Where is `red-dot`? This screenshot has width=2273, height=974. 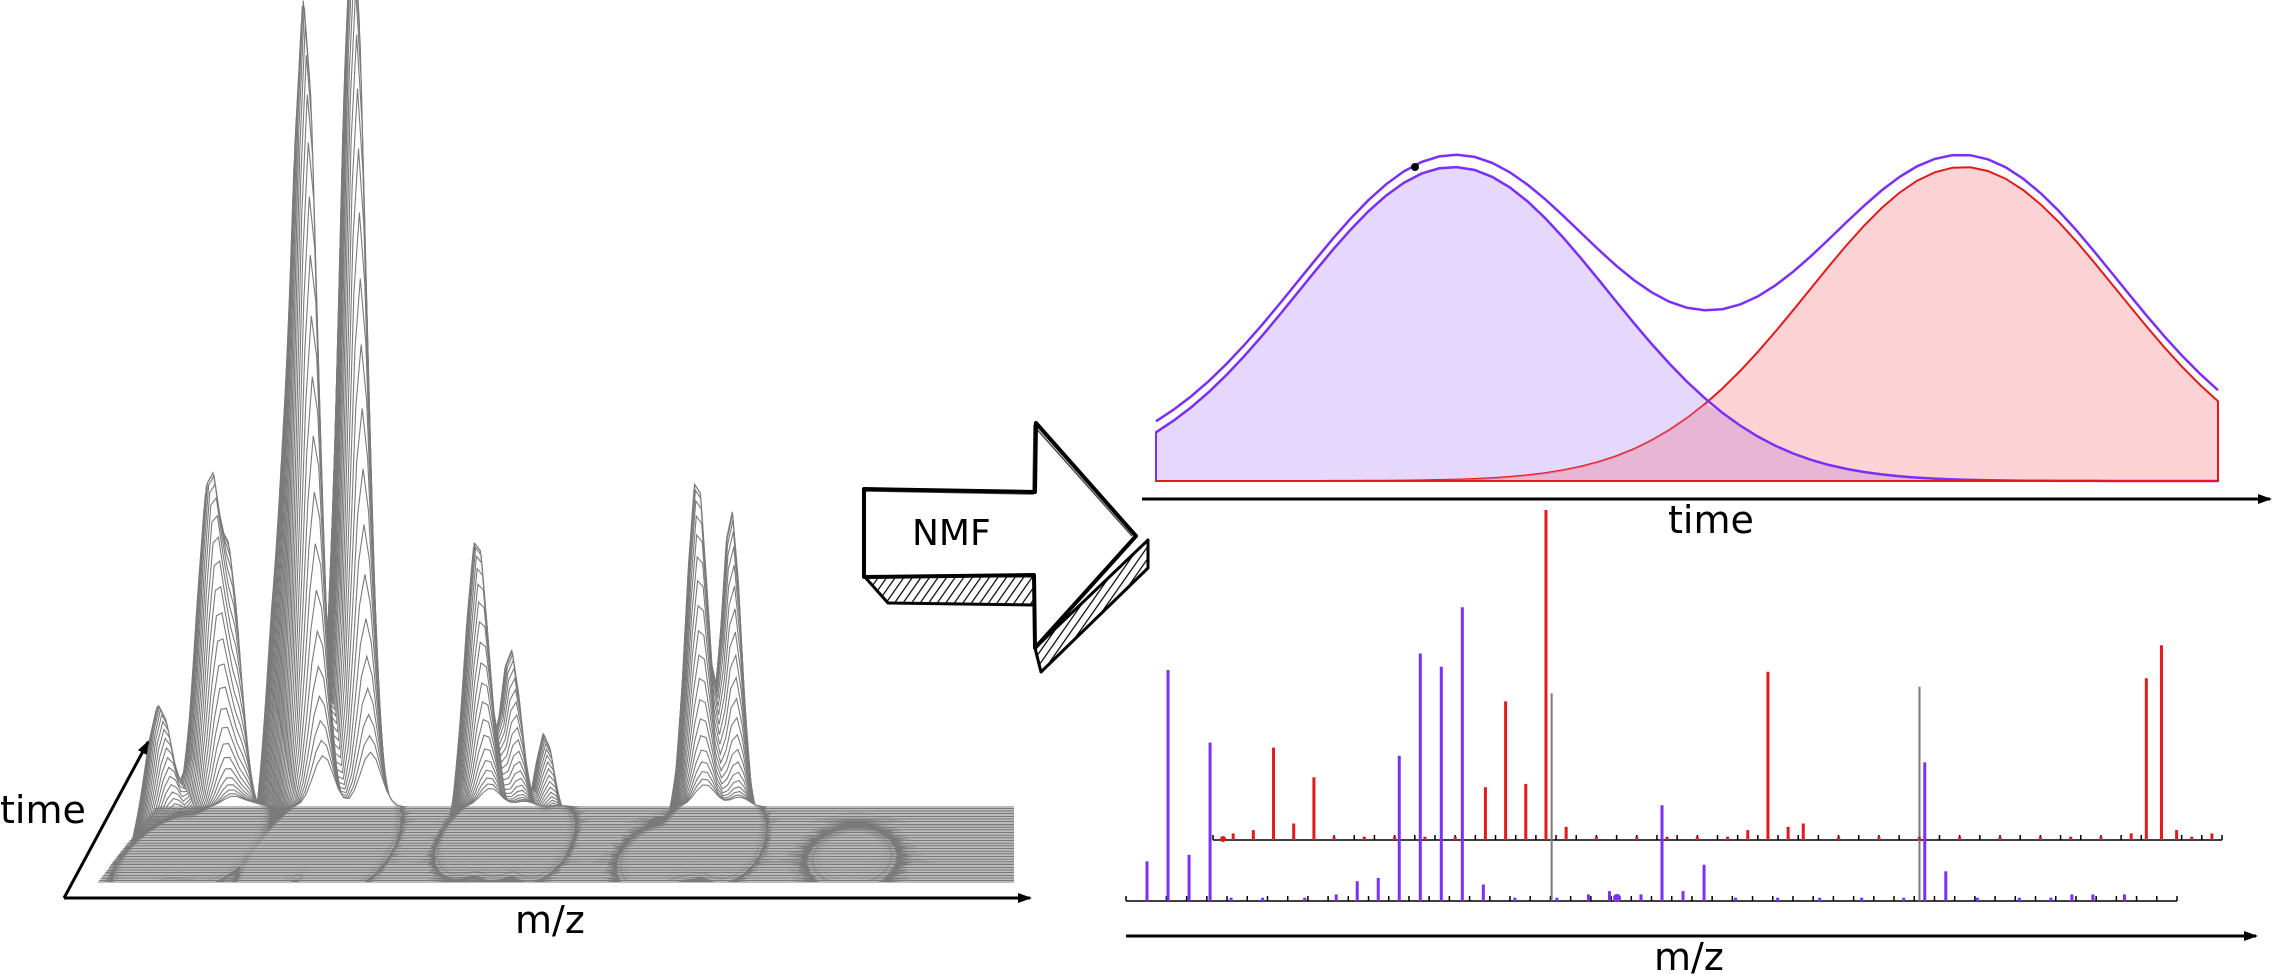
red-dot is located at coordinates (1223, 839).